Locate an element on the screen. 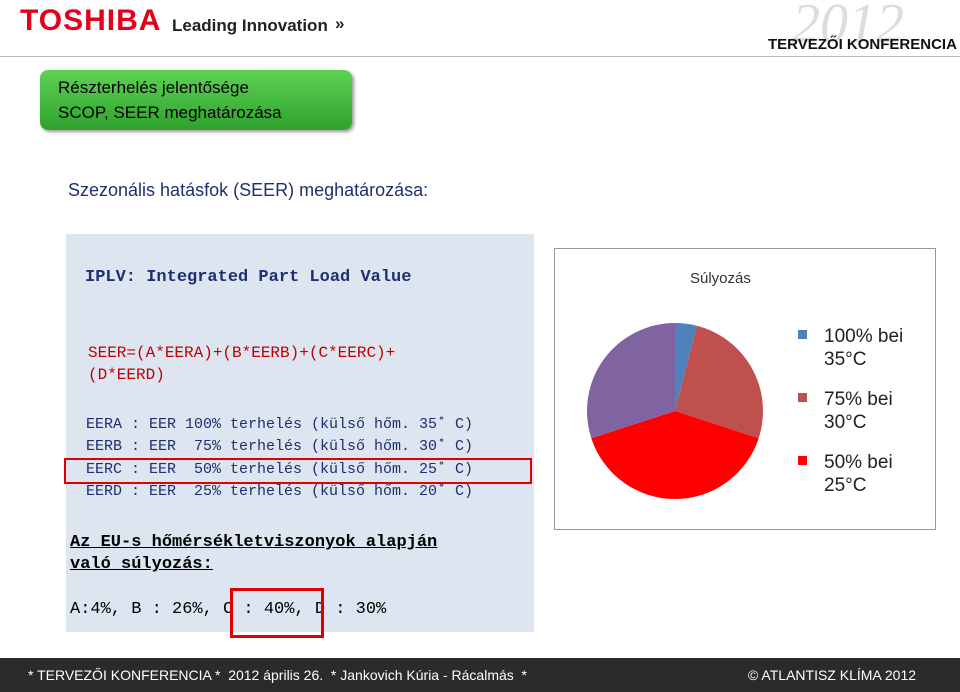  weighting-heading: való súlyozás: is located at coordinates (141, 564).